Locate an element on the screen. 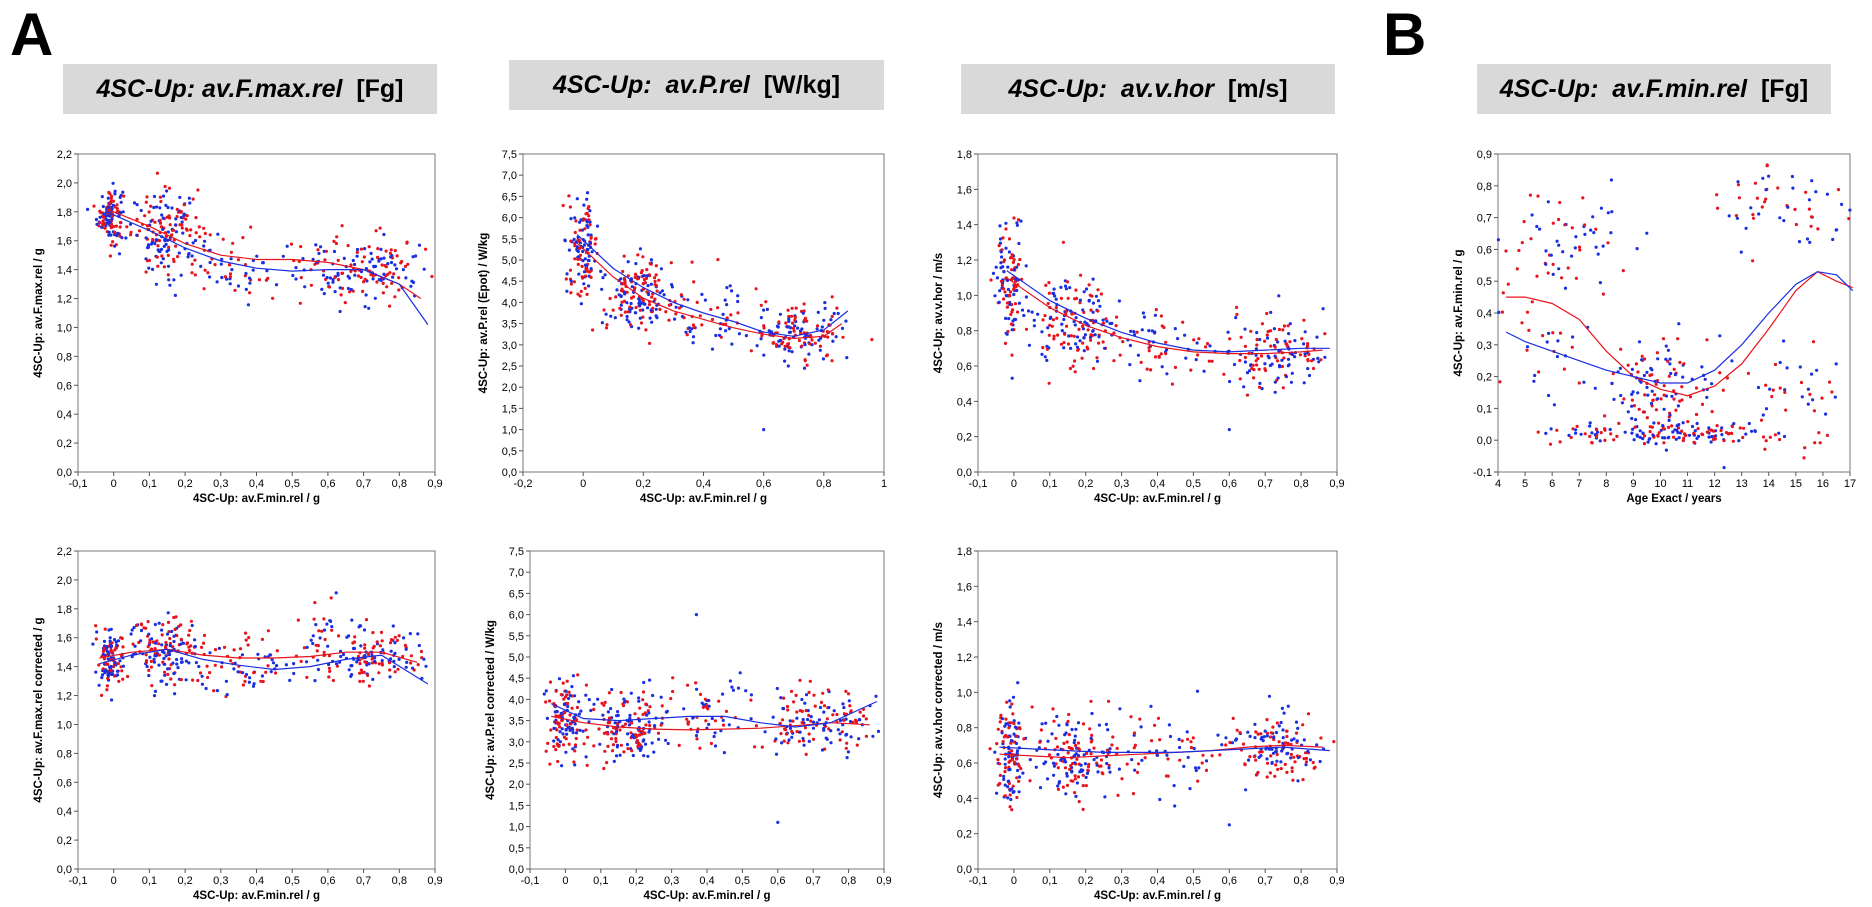 The height and width of the screenshot is (907, 1872). x-tick-label: 0,1 is located at coordinates (149, 484).